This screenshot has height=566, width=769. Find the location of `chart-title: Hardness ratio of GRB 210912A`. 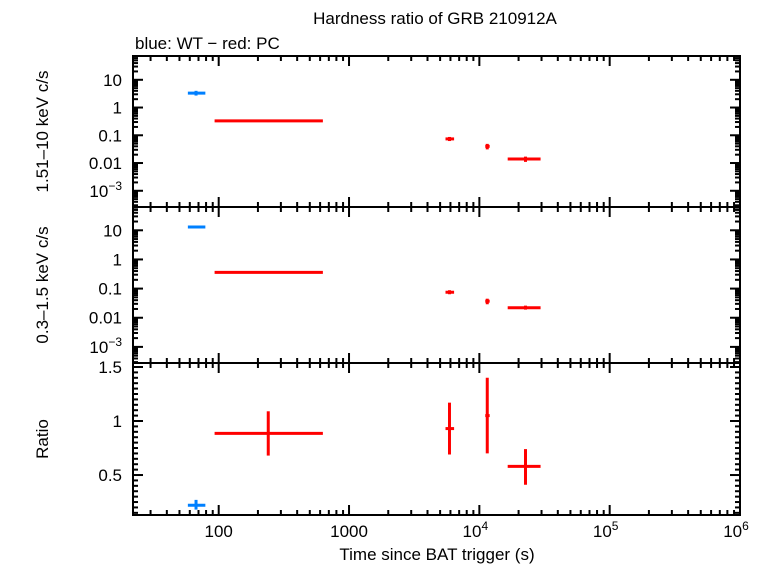

chart-title: Hardness ratio of GRB 210912A is located at coordinates (435, 18).